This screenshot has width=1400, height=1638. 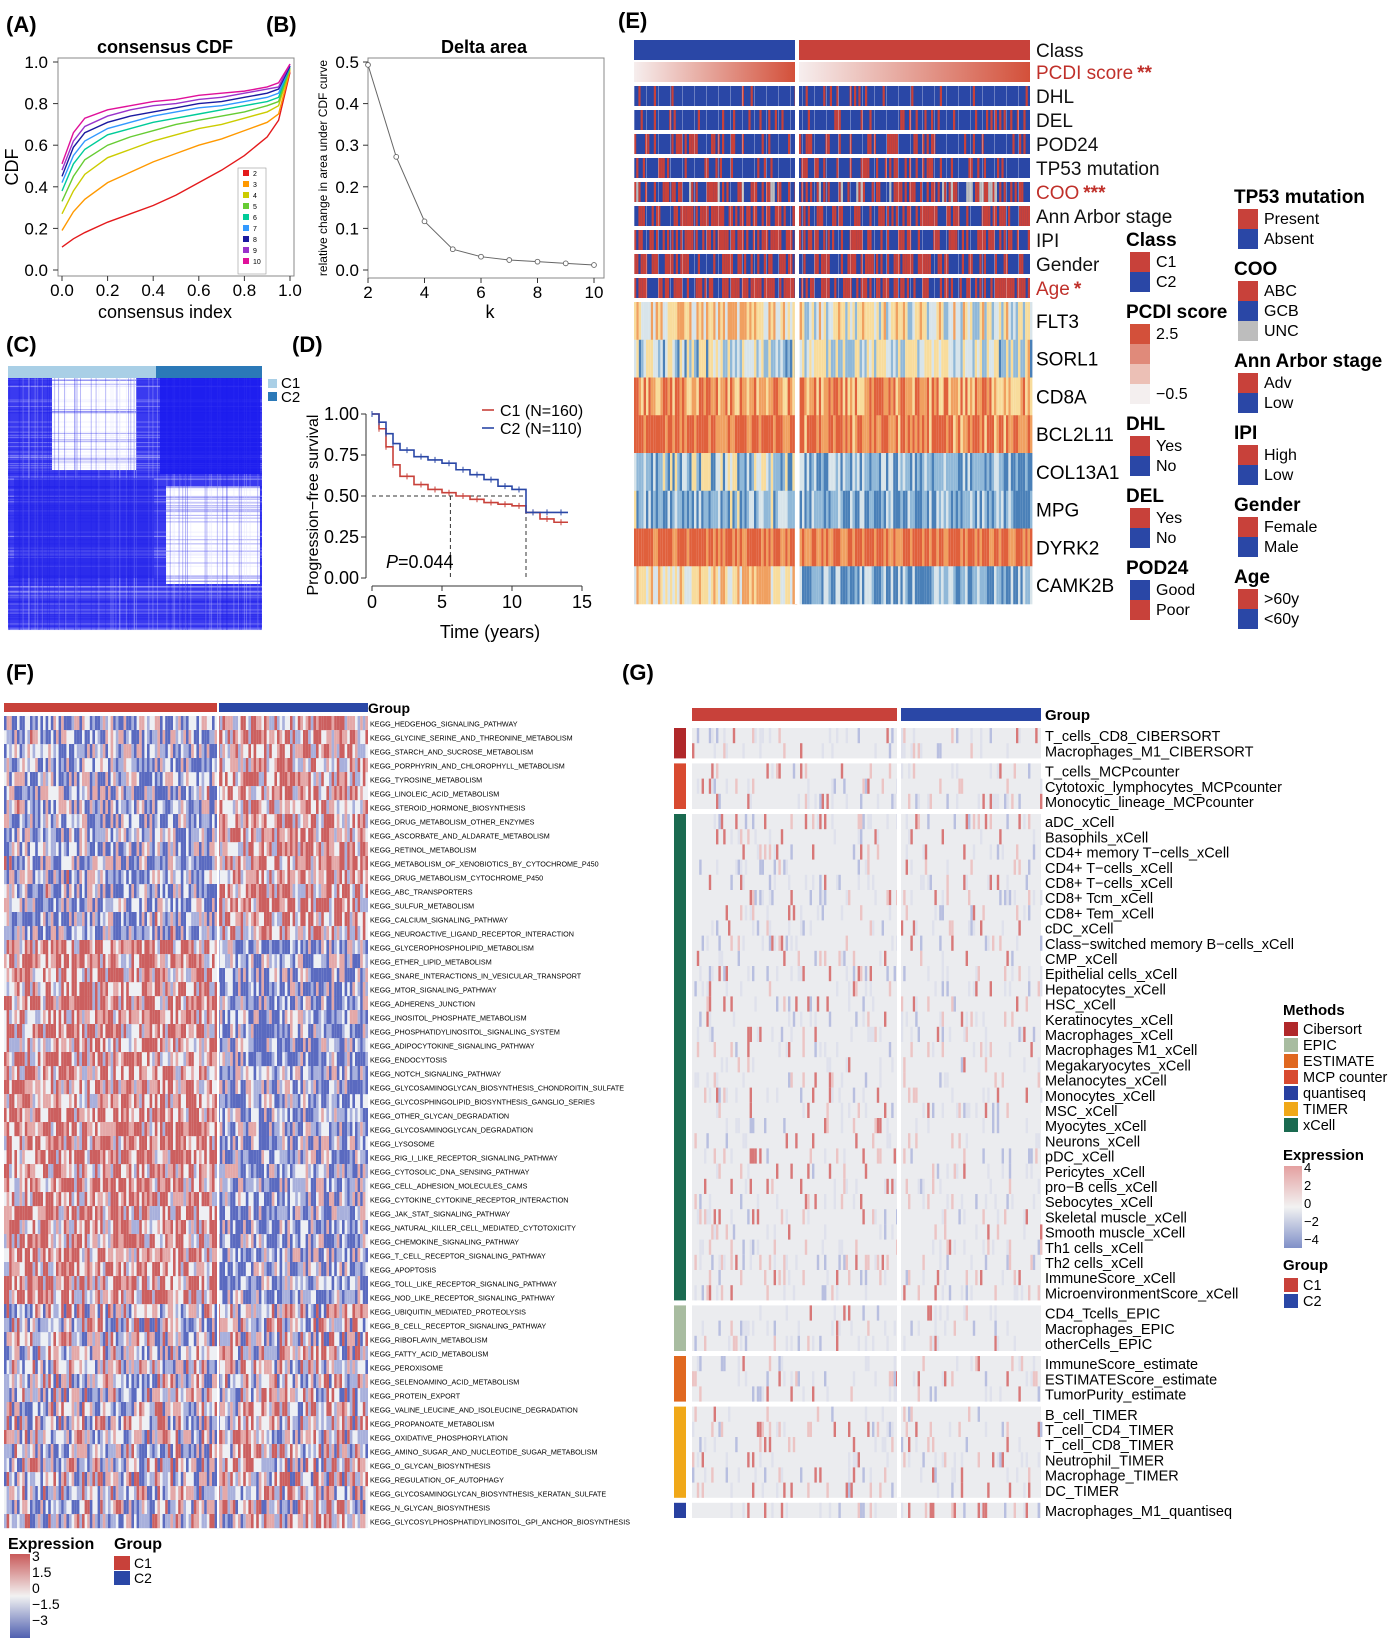 What do you see at coordinates (234, 504) in the screenshot?
I see `panel-c-texture-col` at bounding box center [234, 504].